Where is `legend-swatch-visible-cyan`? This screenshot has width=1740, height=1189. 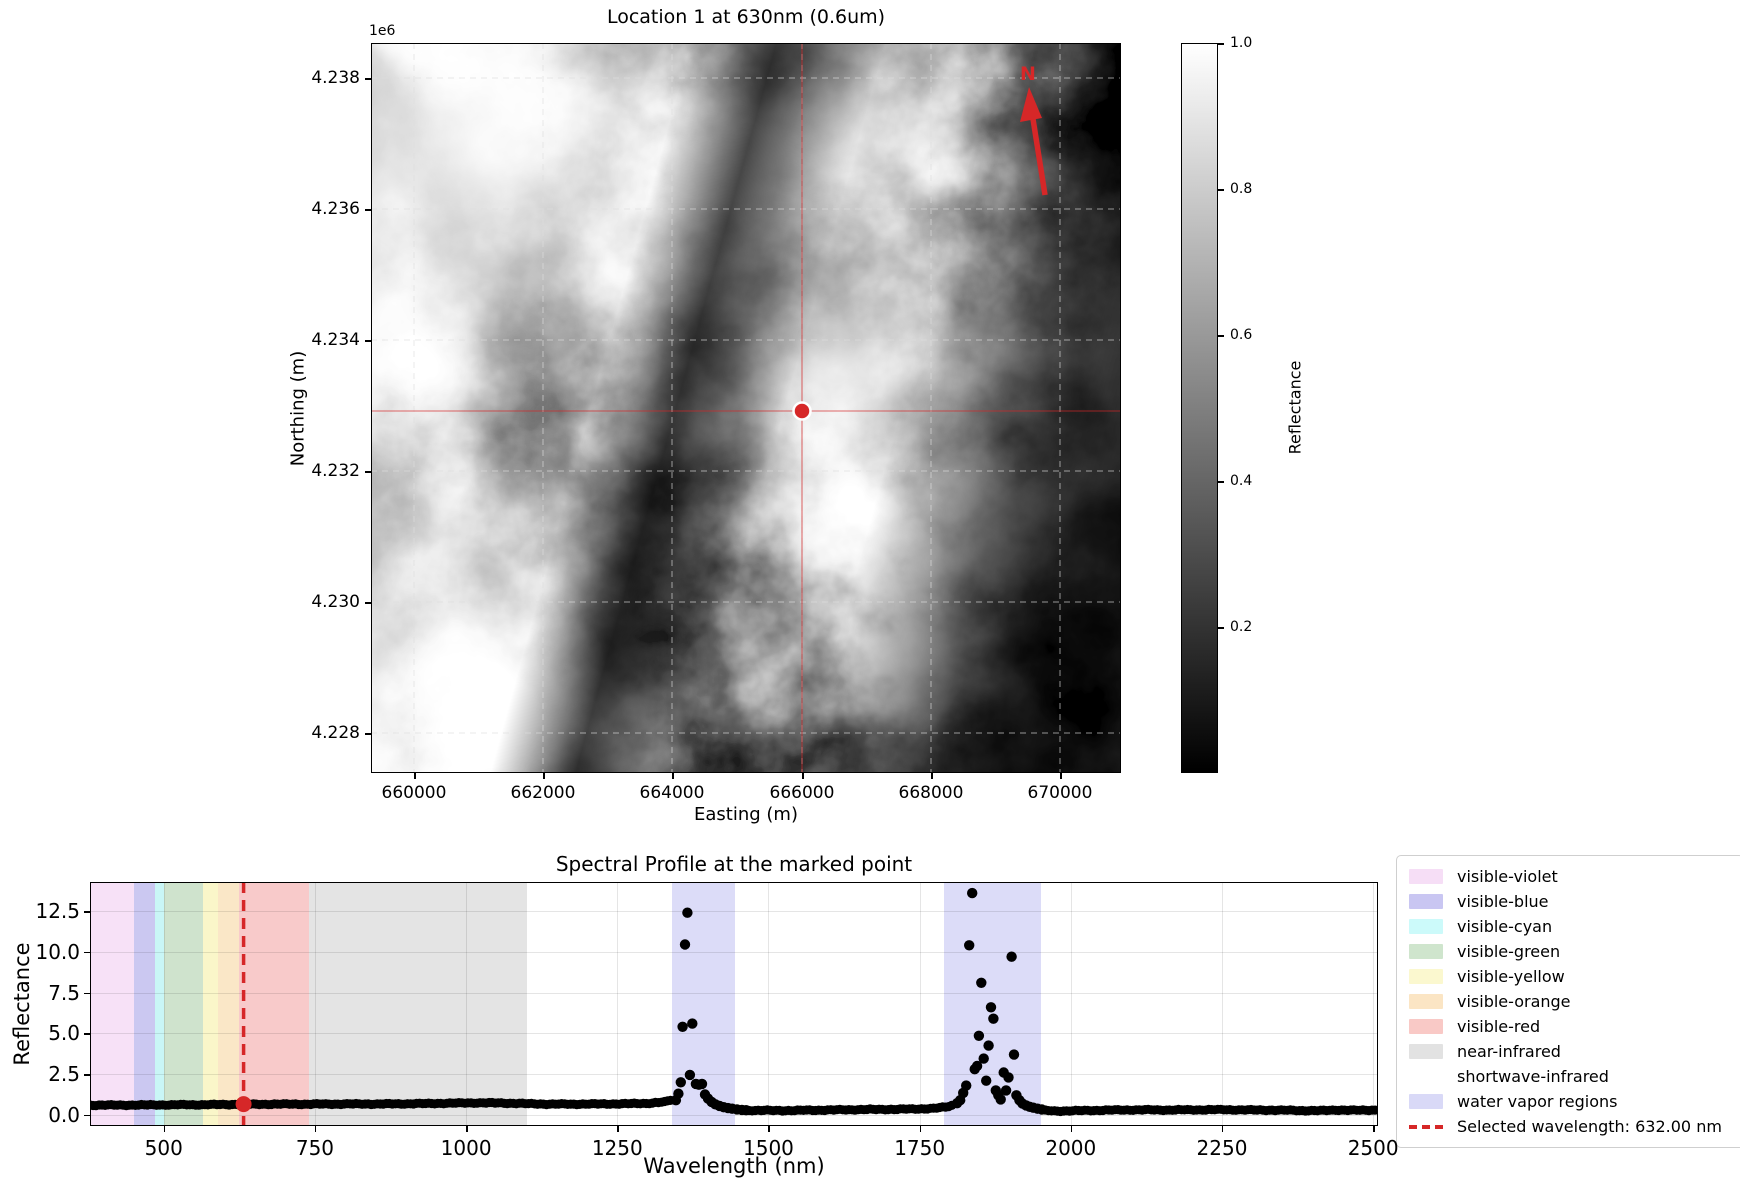 legend-swatch-visible-cyan is located at coordinates (1426, 926).